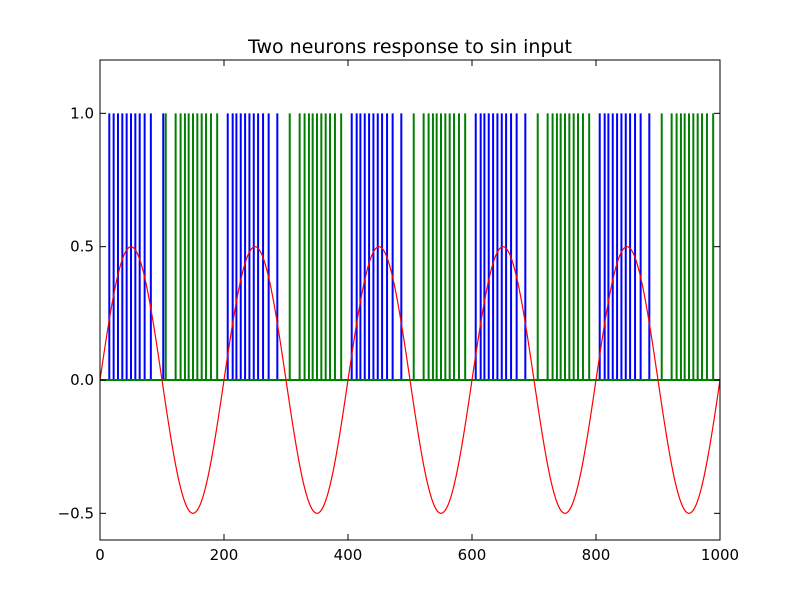 The image size is (800, 605). Describe the element at coordinates (224, 555) in the screenshot. I see `x-tick-label: 200` at that location.